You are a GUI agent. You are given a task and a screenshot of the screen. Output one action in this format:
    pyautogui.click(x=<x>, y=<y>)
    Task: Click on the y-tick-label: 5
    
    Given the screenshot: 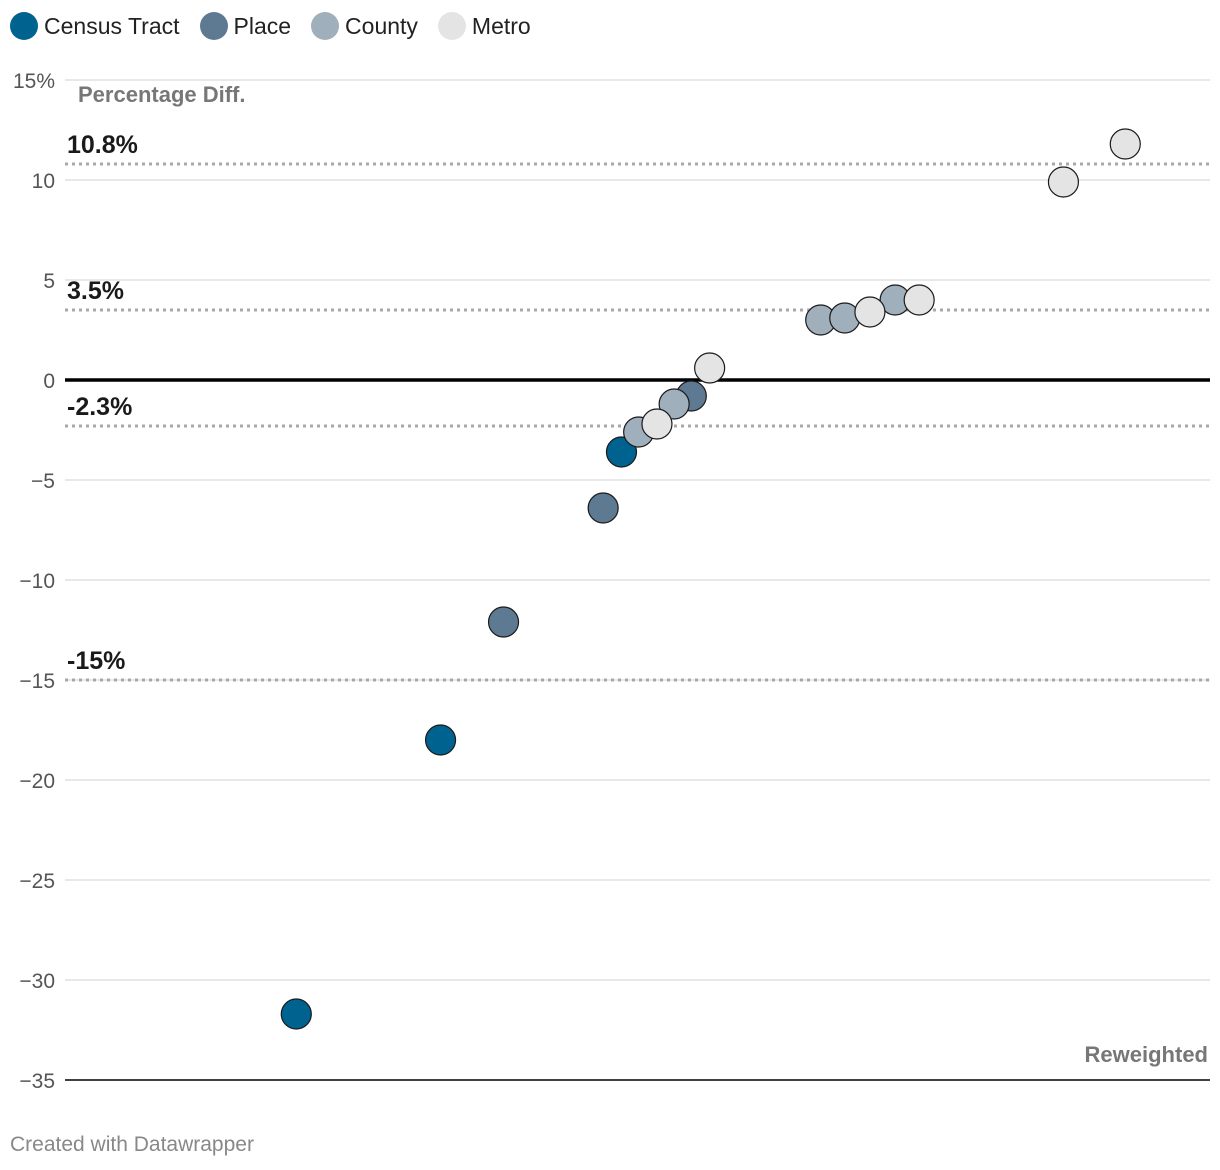 What is the action you would take?
    pyautogui.click(x=49, y=281)
    